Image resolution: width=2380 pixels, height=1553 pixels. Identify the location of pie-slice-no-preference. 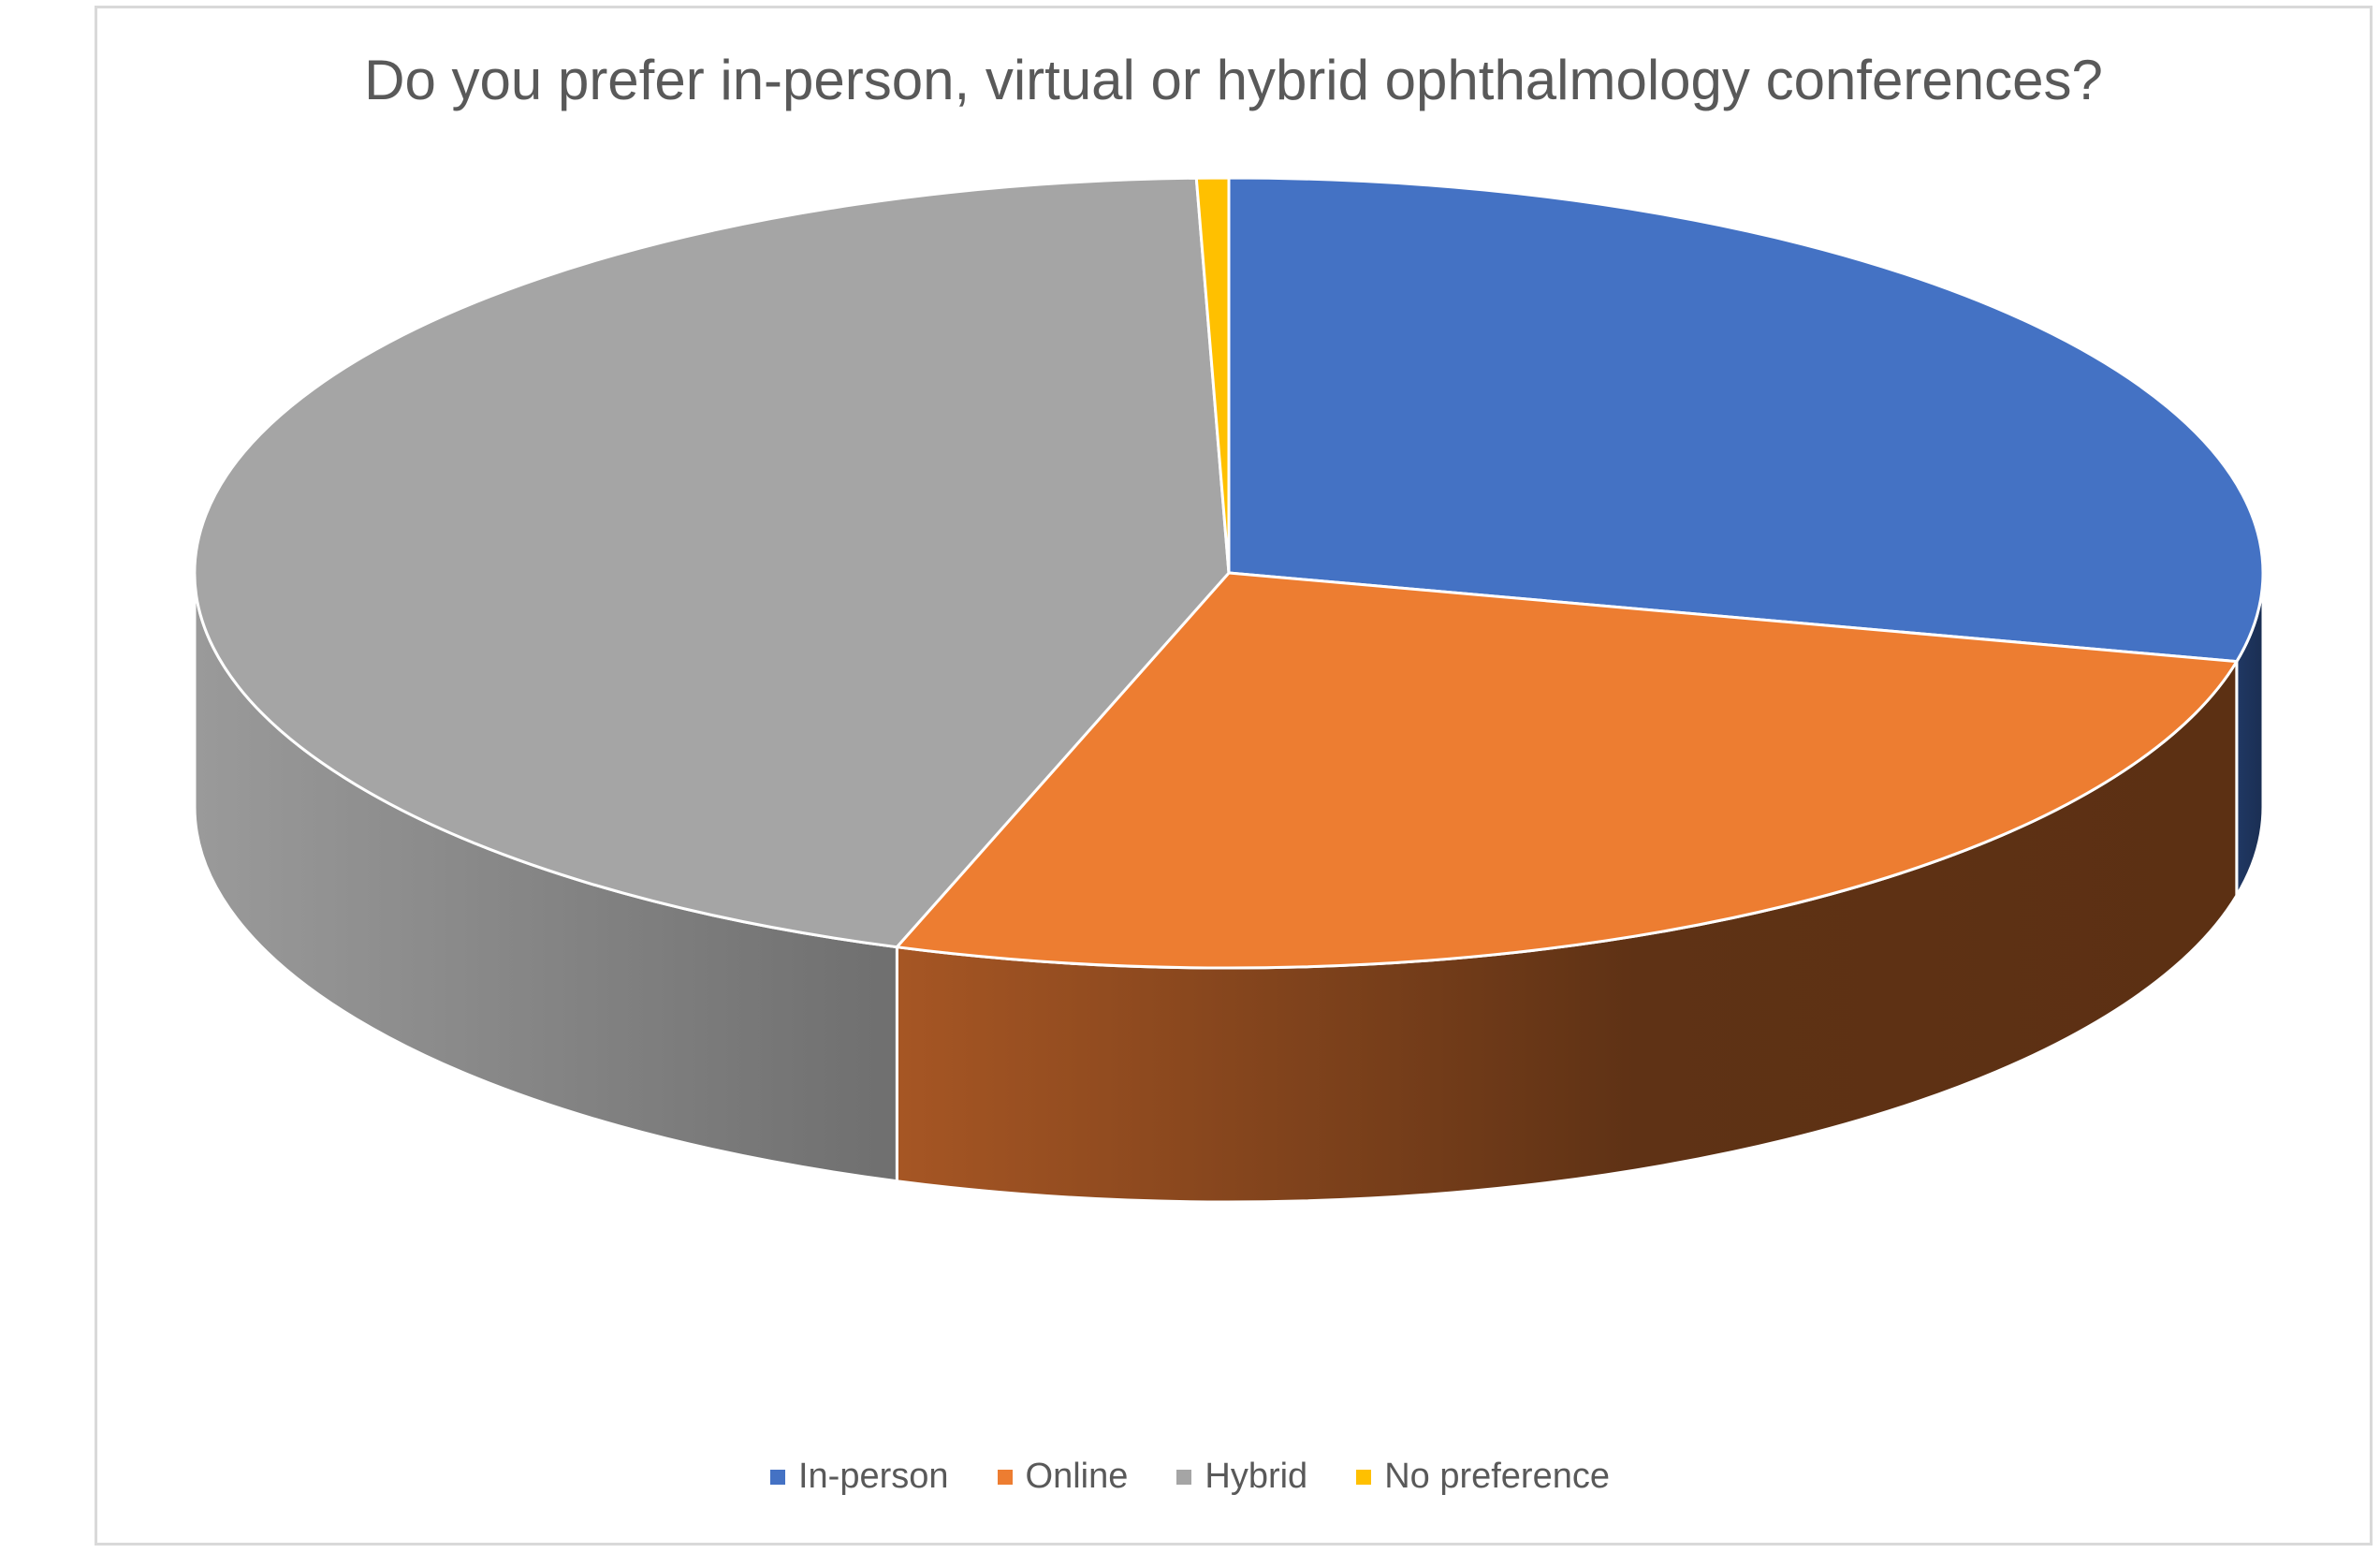
(1212, 376).